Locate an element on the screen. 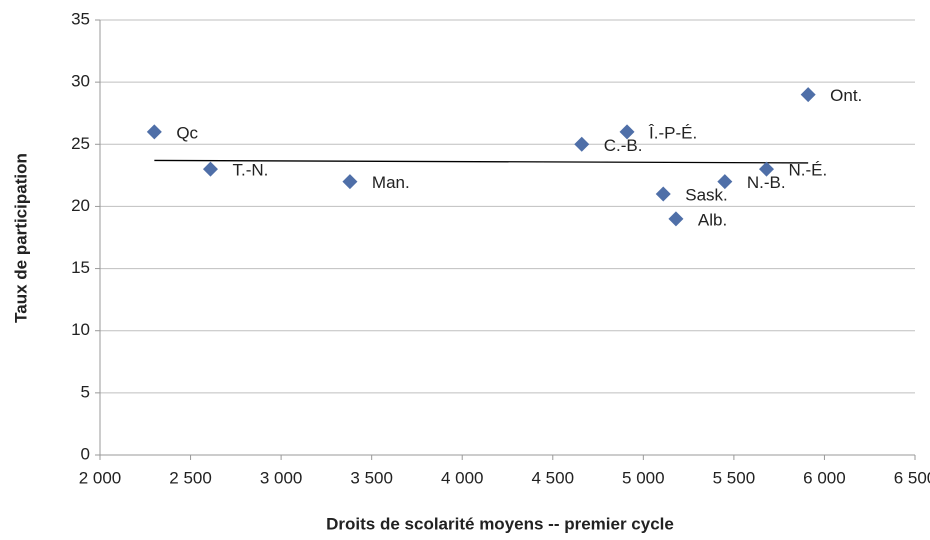 The image size is (930, 540). y-axis-title: Taux de participation is located at coordinates (20, 238).